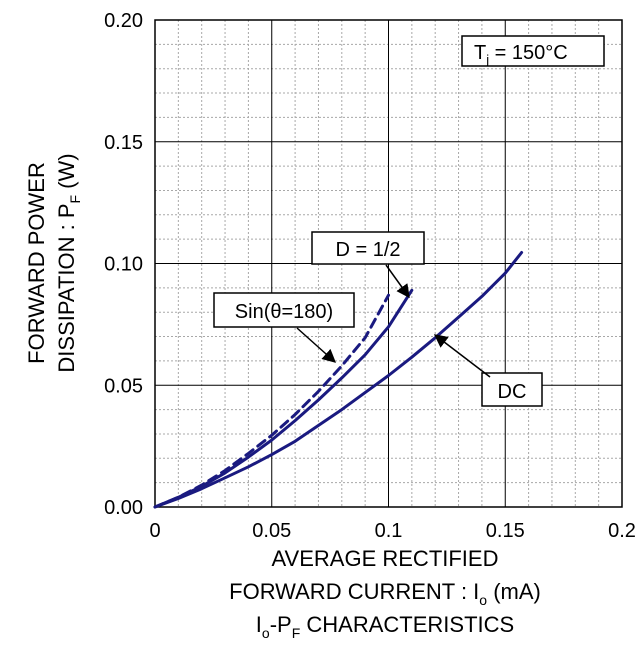 Image resolution: width=641 pixels, height=645 pixels. Describe the element at coordinates (367, 250) in the screenshot. I see `annotation-d-half-label: D = 1/2` at that location.